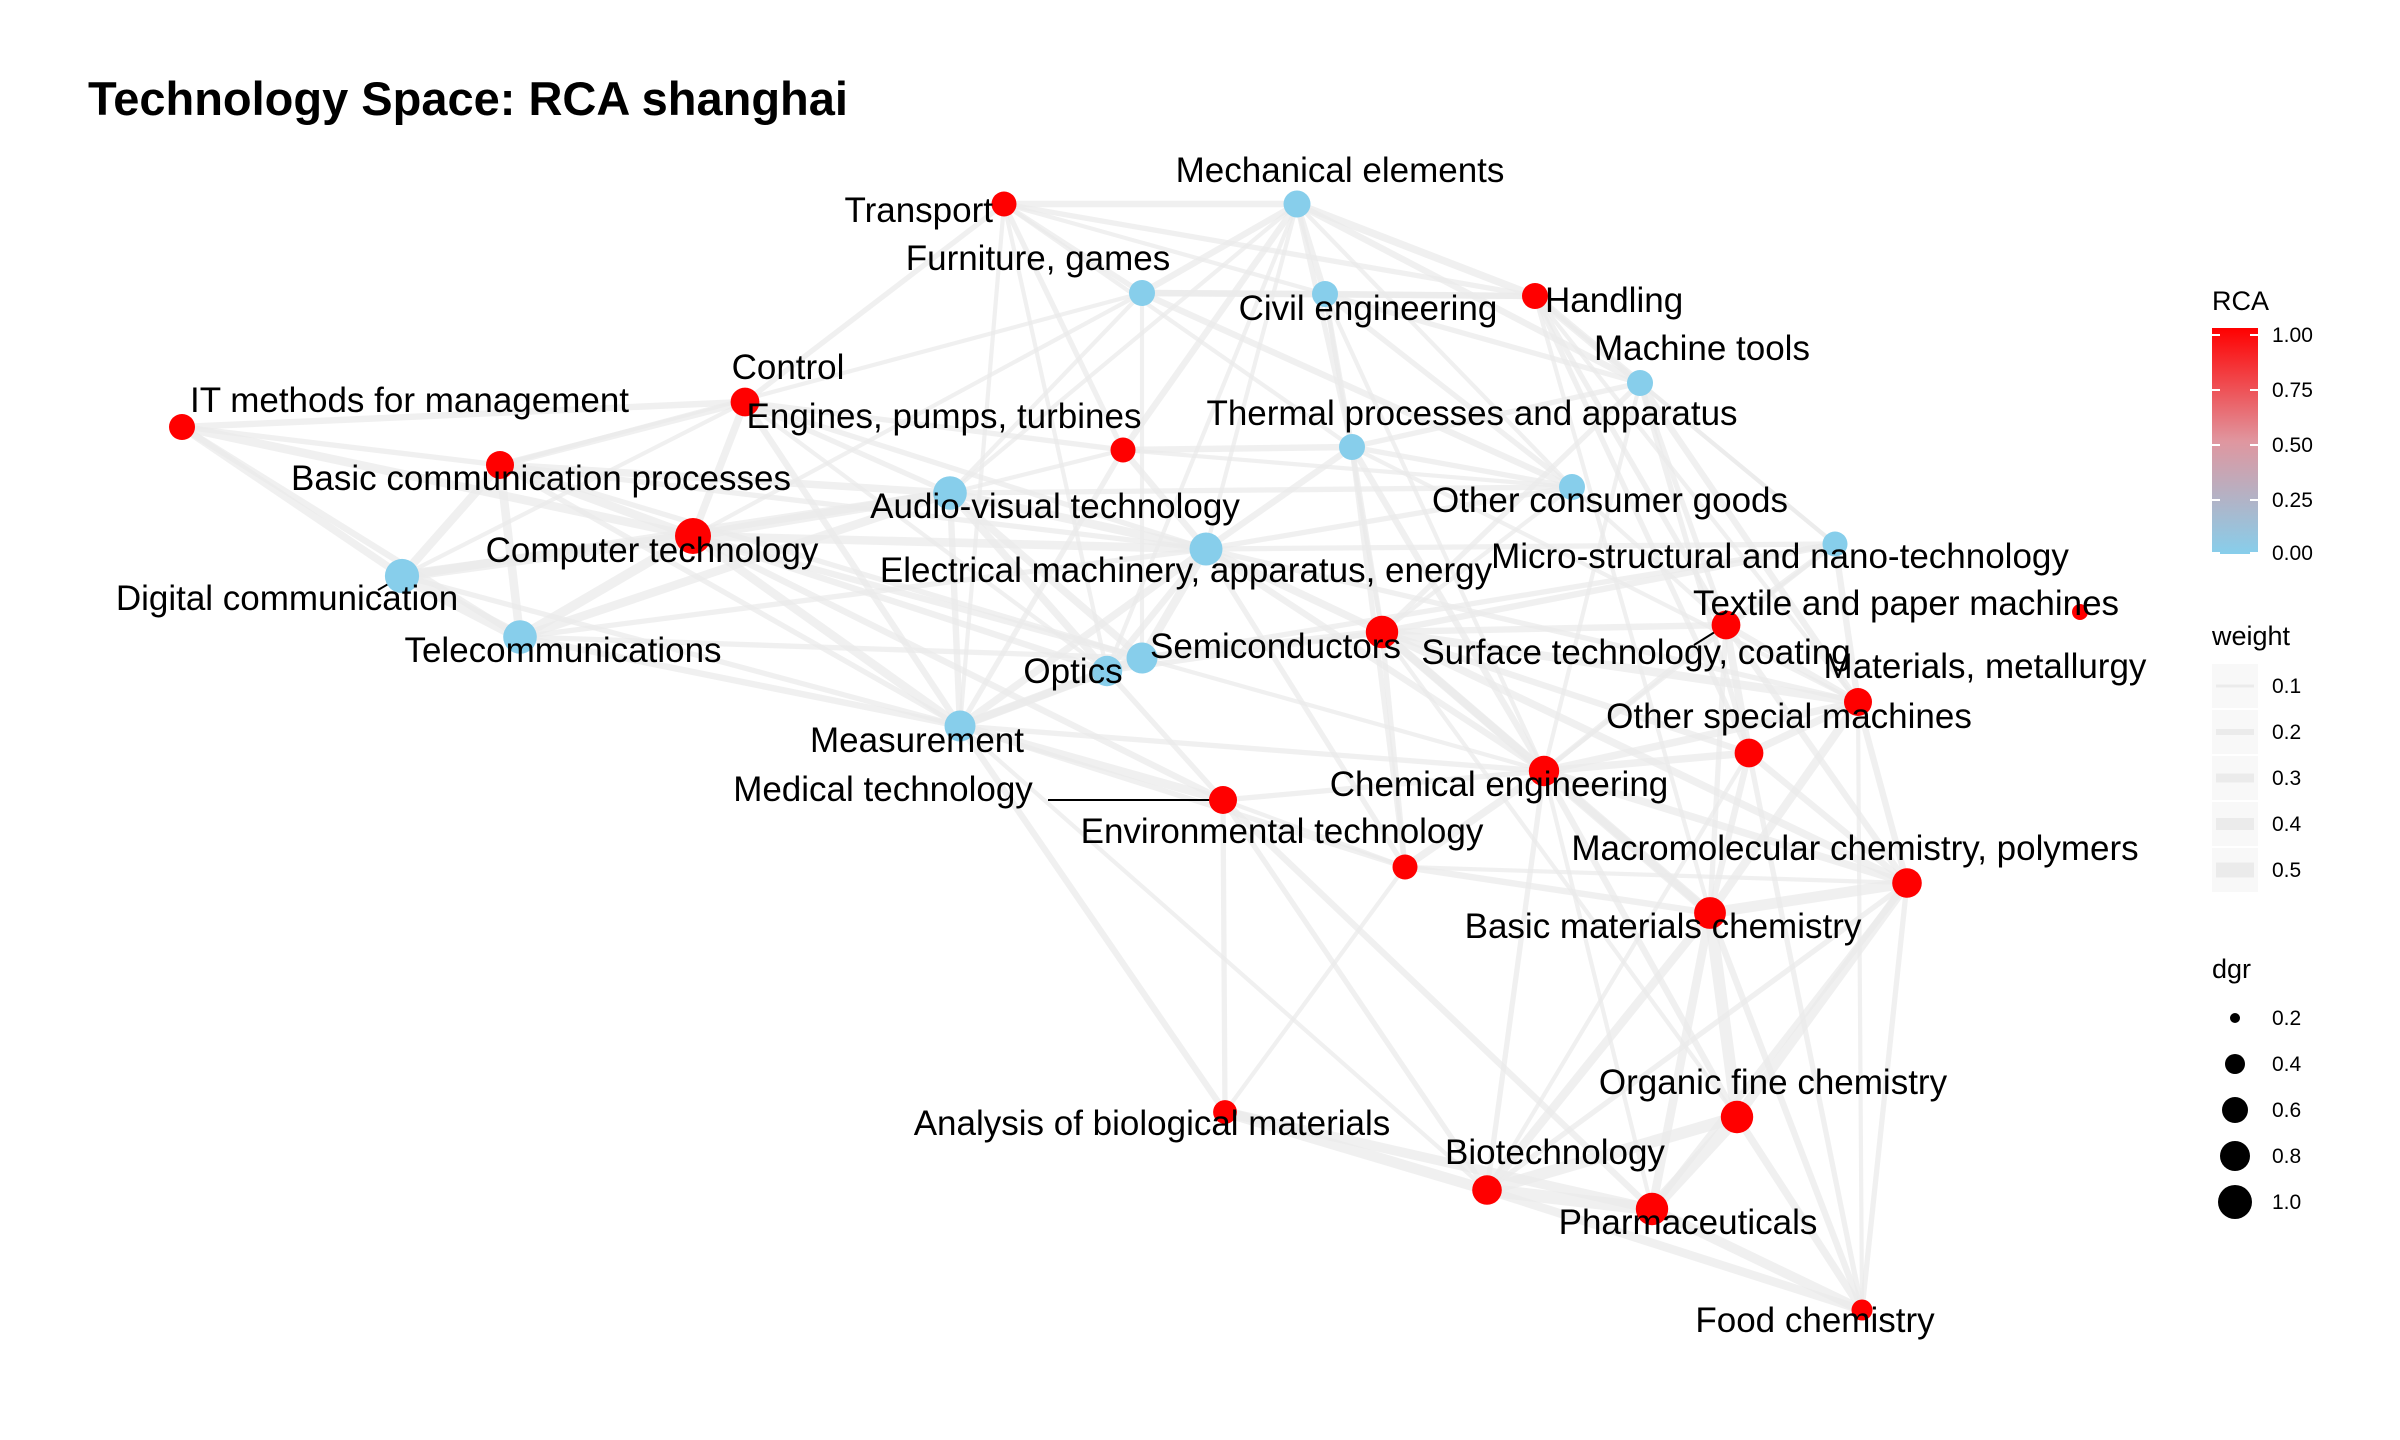 This screenshot has width=2400, height=1440. Describe the element at coordinates (1614, 300) in the screenshot. I see `node-label-handling: Handling` at that location.